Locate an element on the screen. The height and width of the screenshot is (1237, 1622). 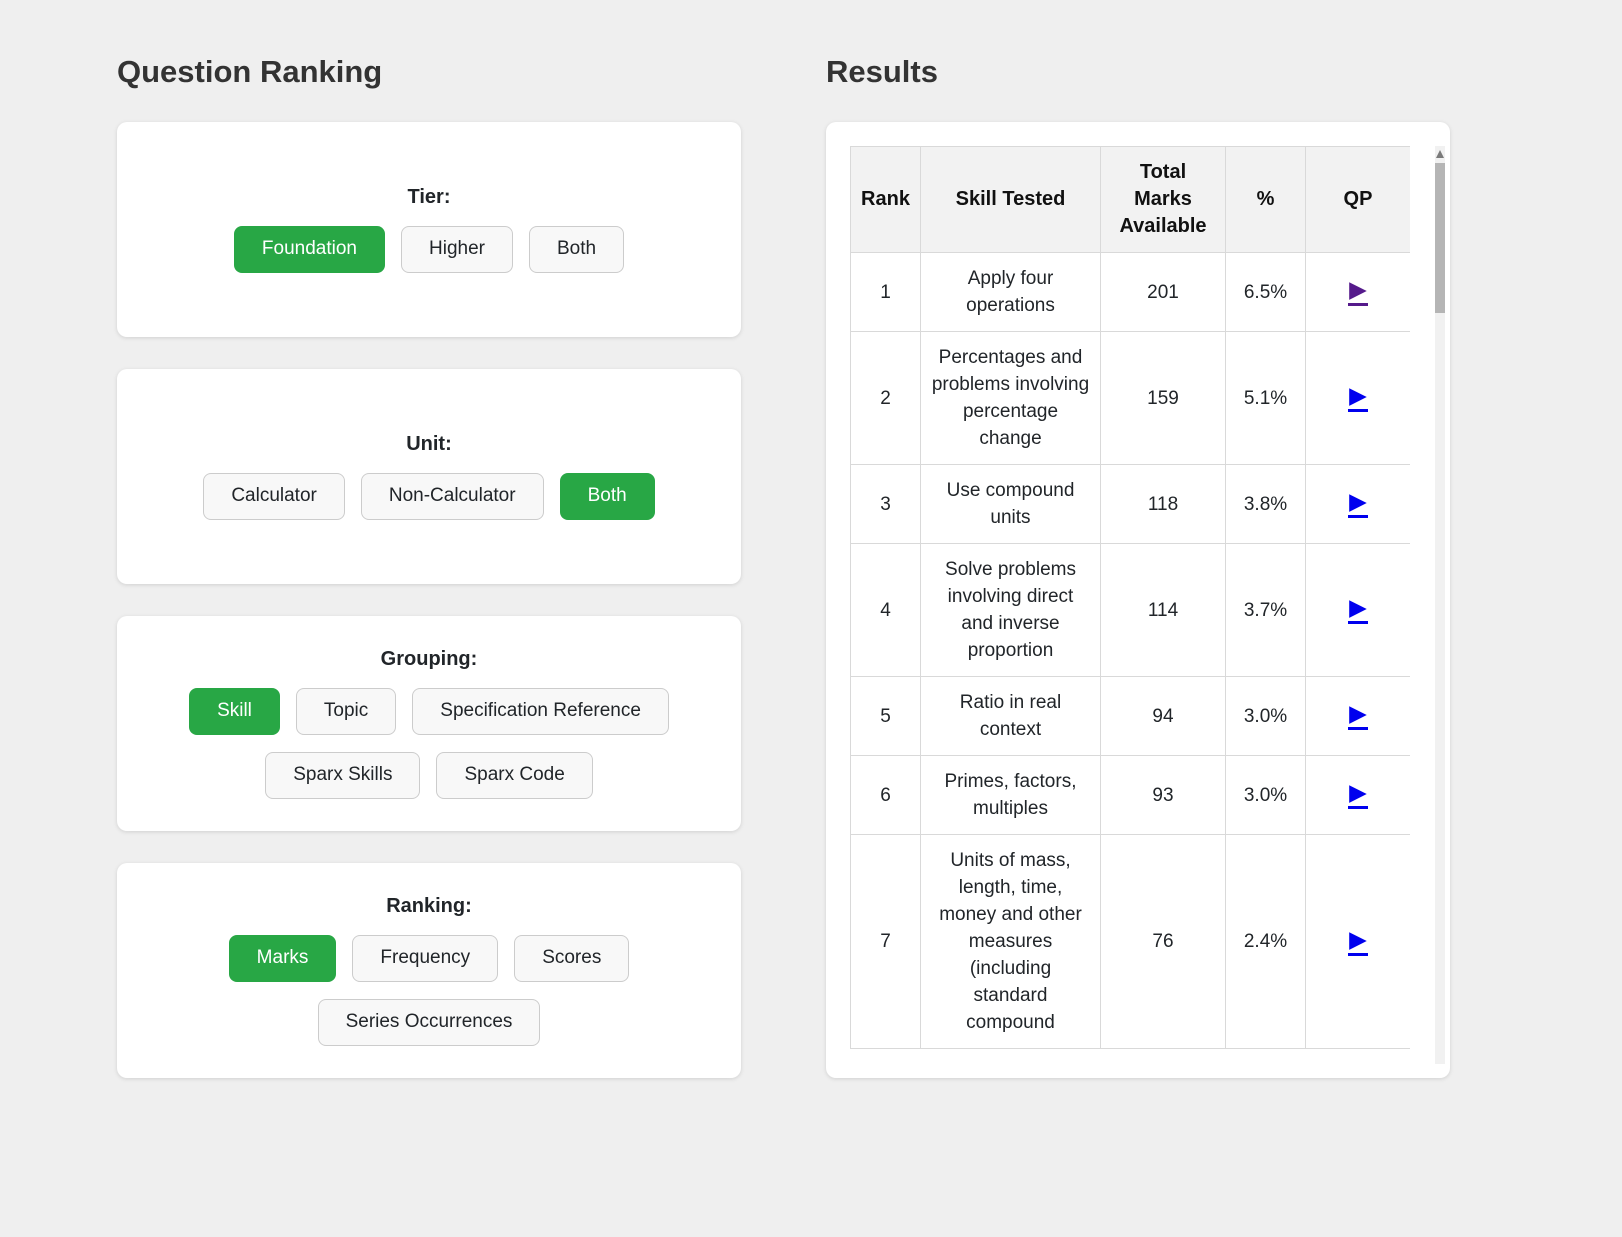
total-marks-cell: 93 is located at coordinates (1163, 795).